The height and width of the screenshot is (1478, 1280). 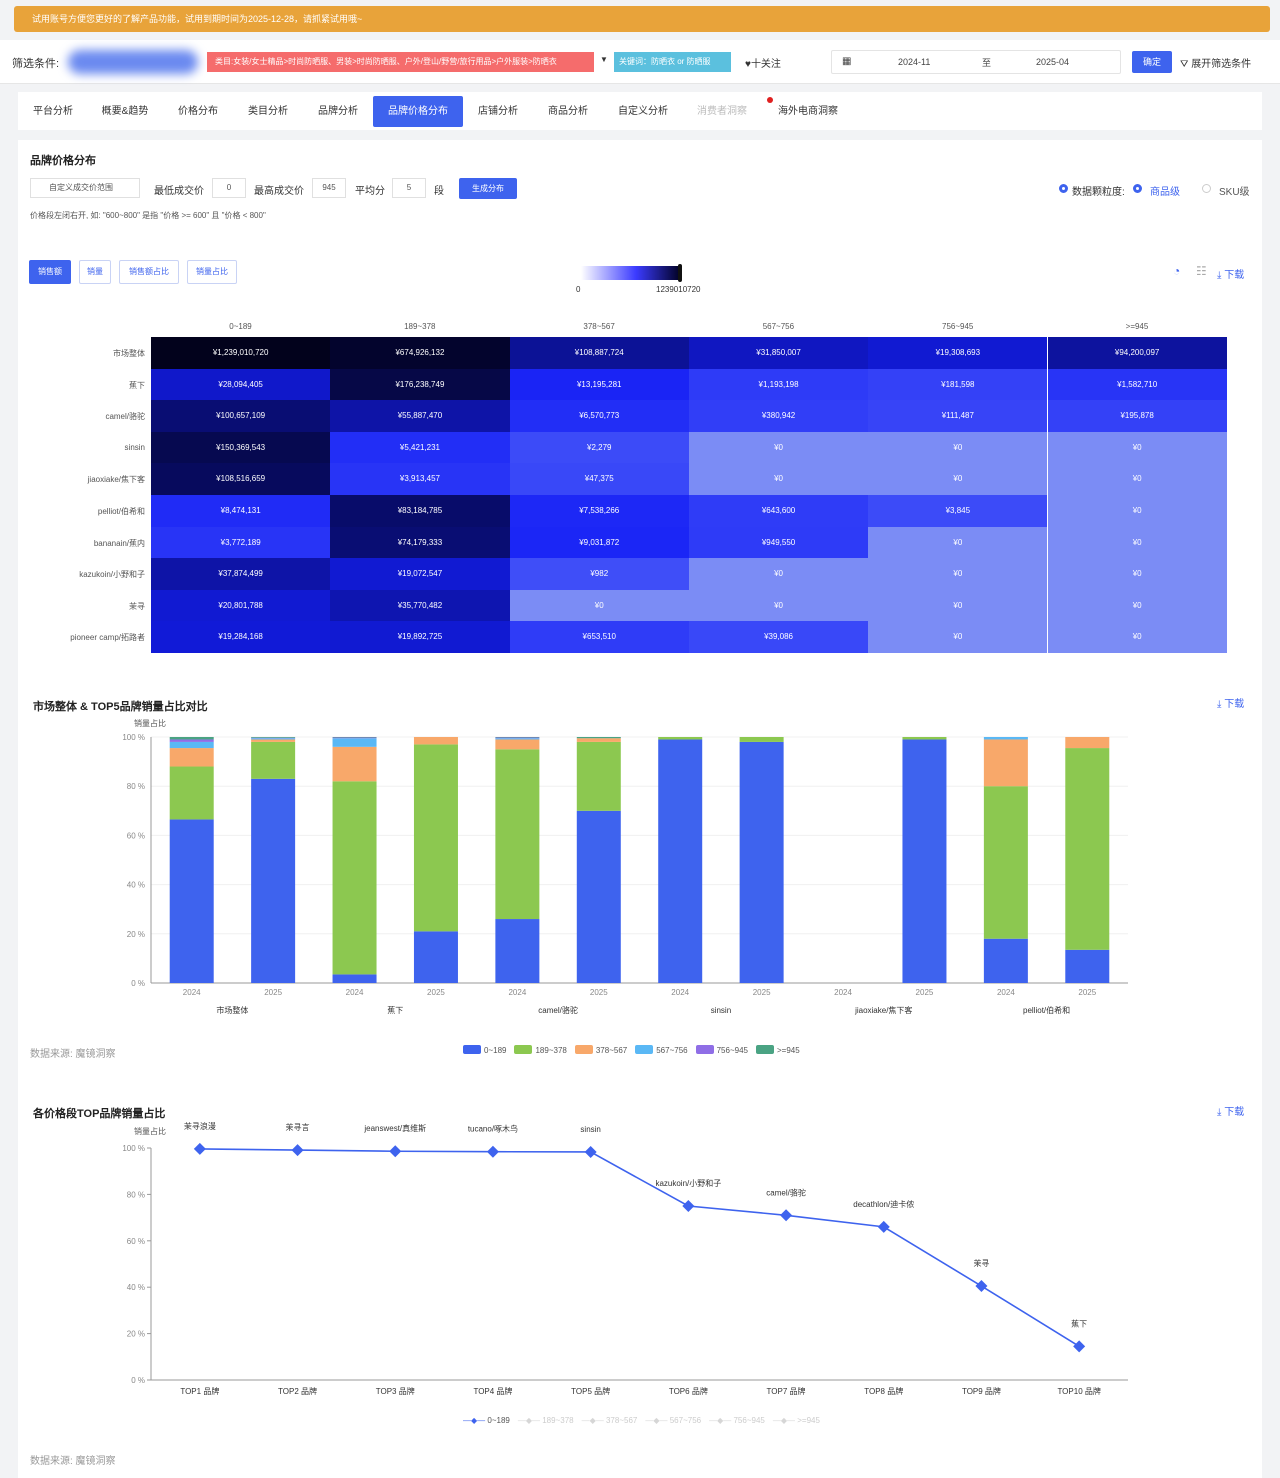 I want to click on heatmap-cell: ¥108,887,724, so click(x=599, y=353).